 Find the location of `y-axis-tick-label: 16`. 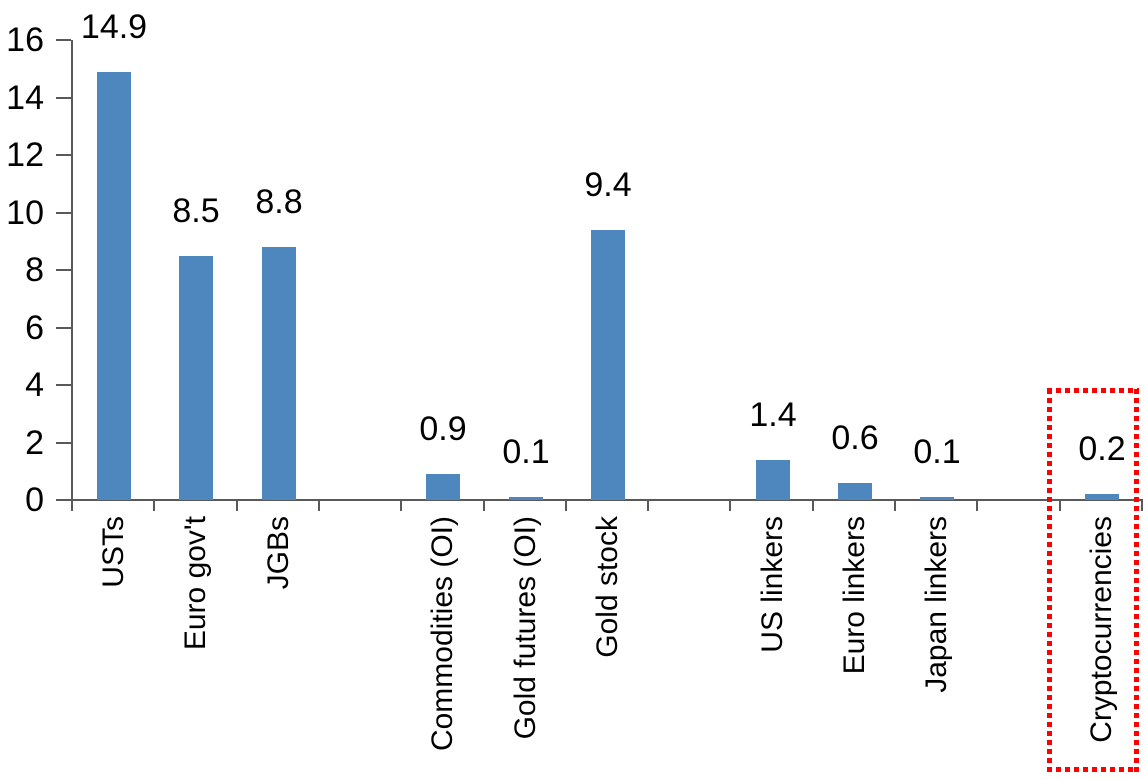

y-axis-tick-label: 16 is located at coordinates (25, 40).